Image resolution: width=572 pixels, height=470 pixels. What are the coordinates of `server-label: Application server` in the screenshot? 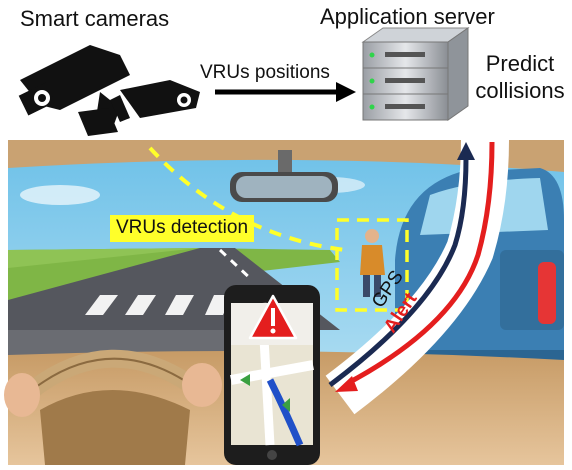 It's located at (407, 16).